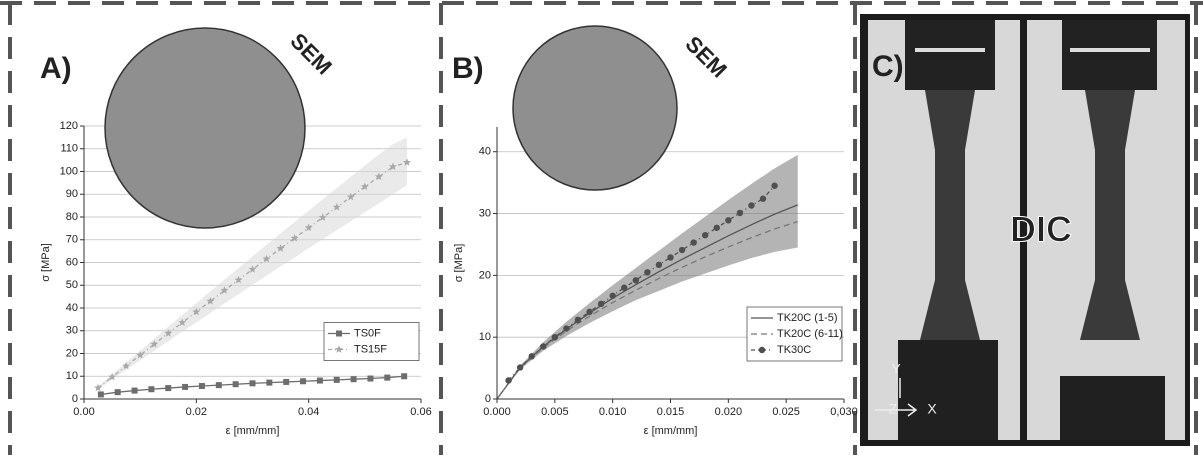 Image resolution: width=1203 pixels, height=460 pixels. Describe the element at coordinates (932, 409) in the screenshot. I see `axis-x: X` at that location.